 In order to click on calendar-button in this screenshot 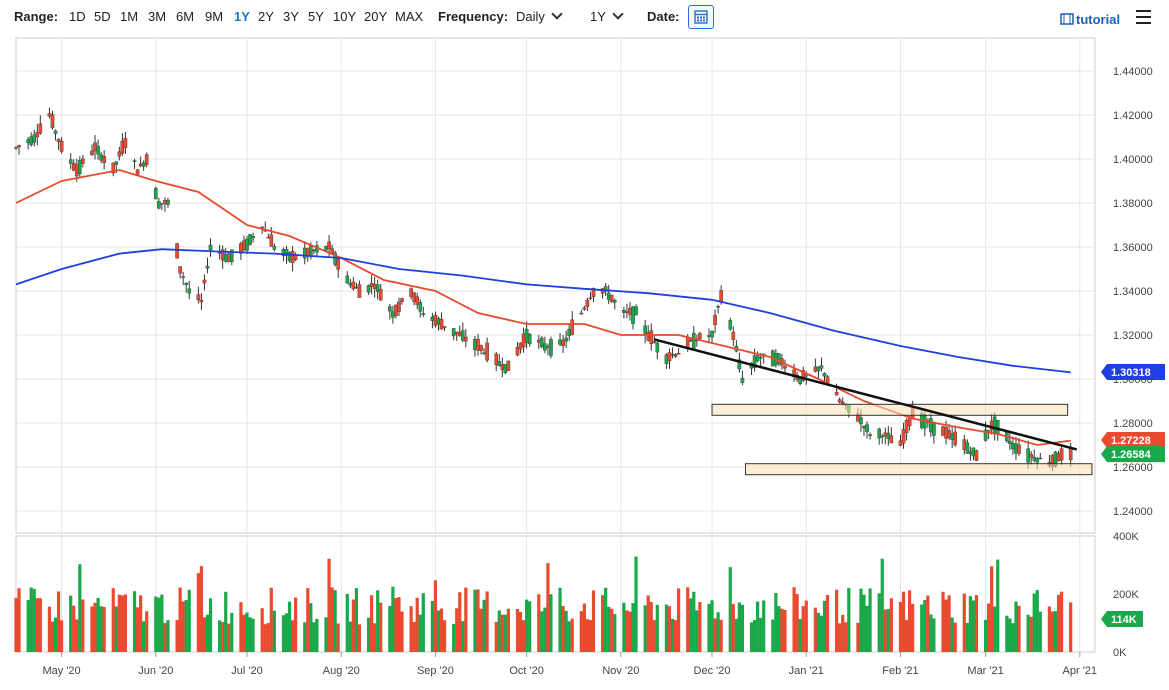, I will do `click(701, 17)`.